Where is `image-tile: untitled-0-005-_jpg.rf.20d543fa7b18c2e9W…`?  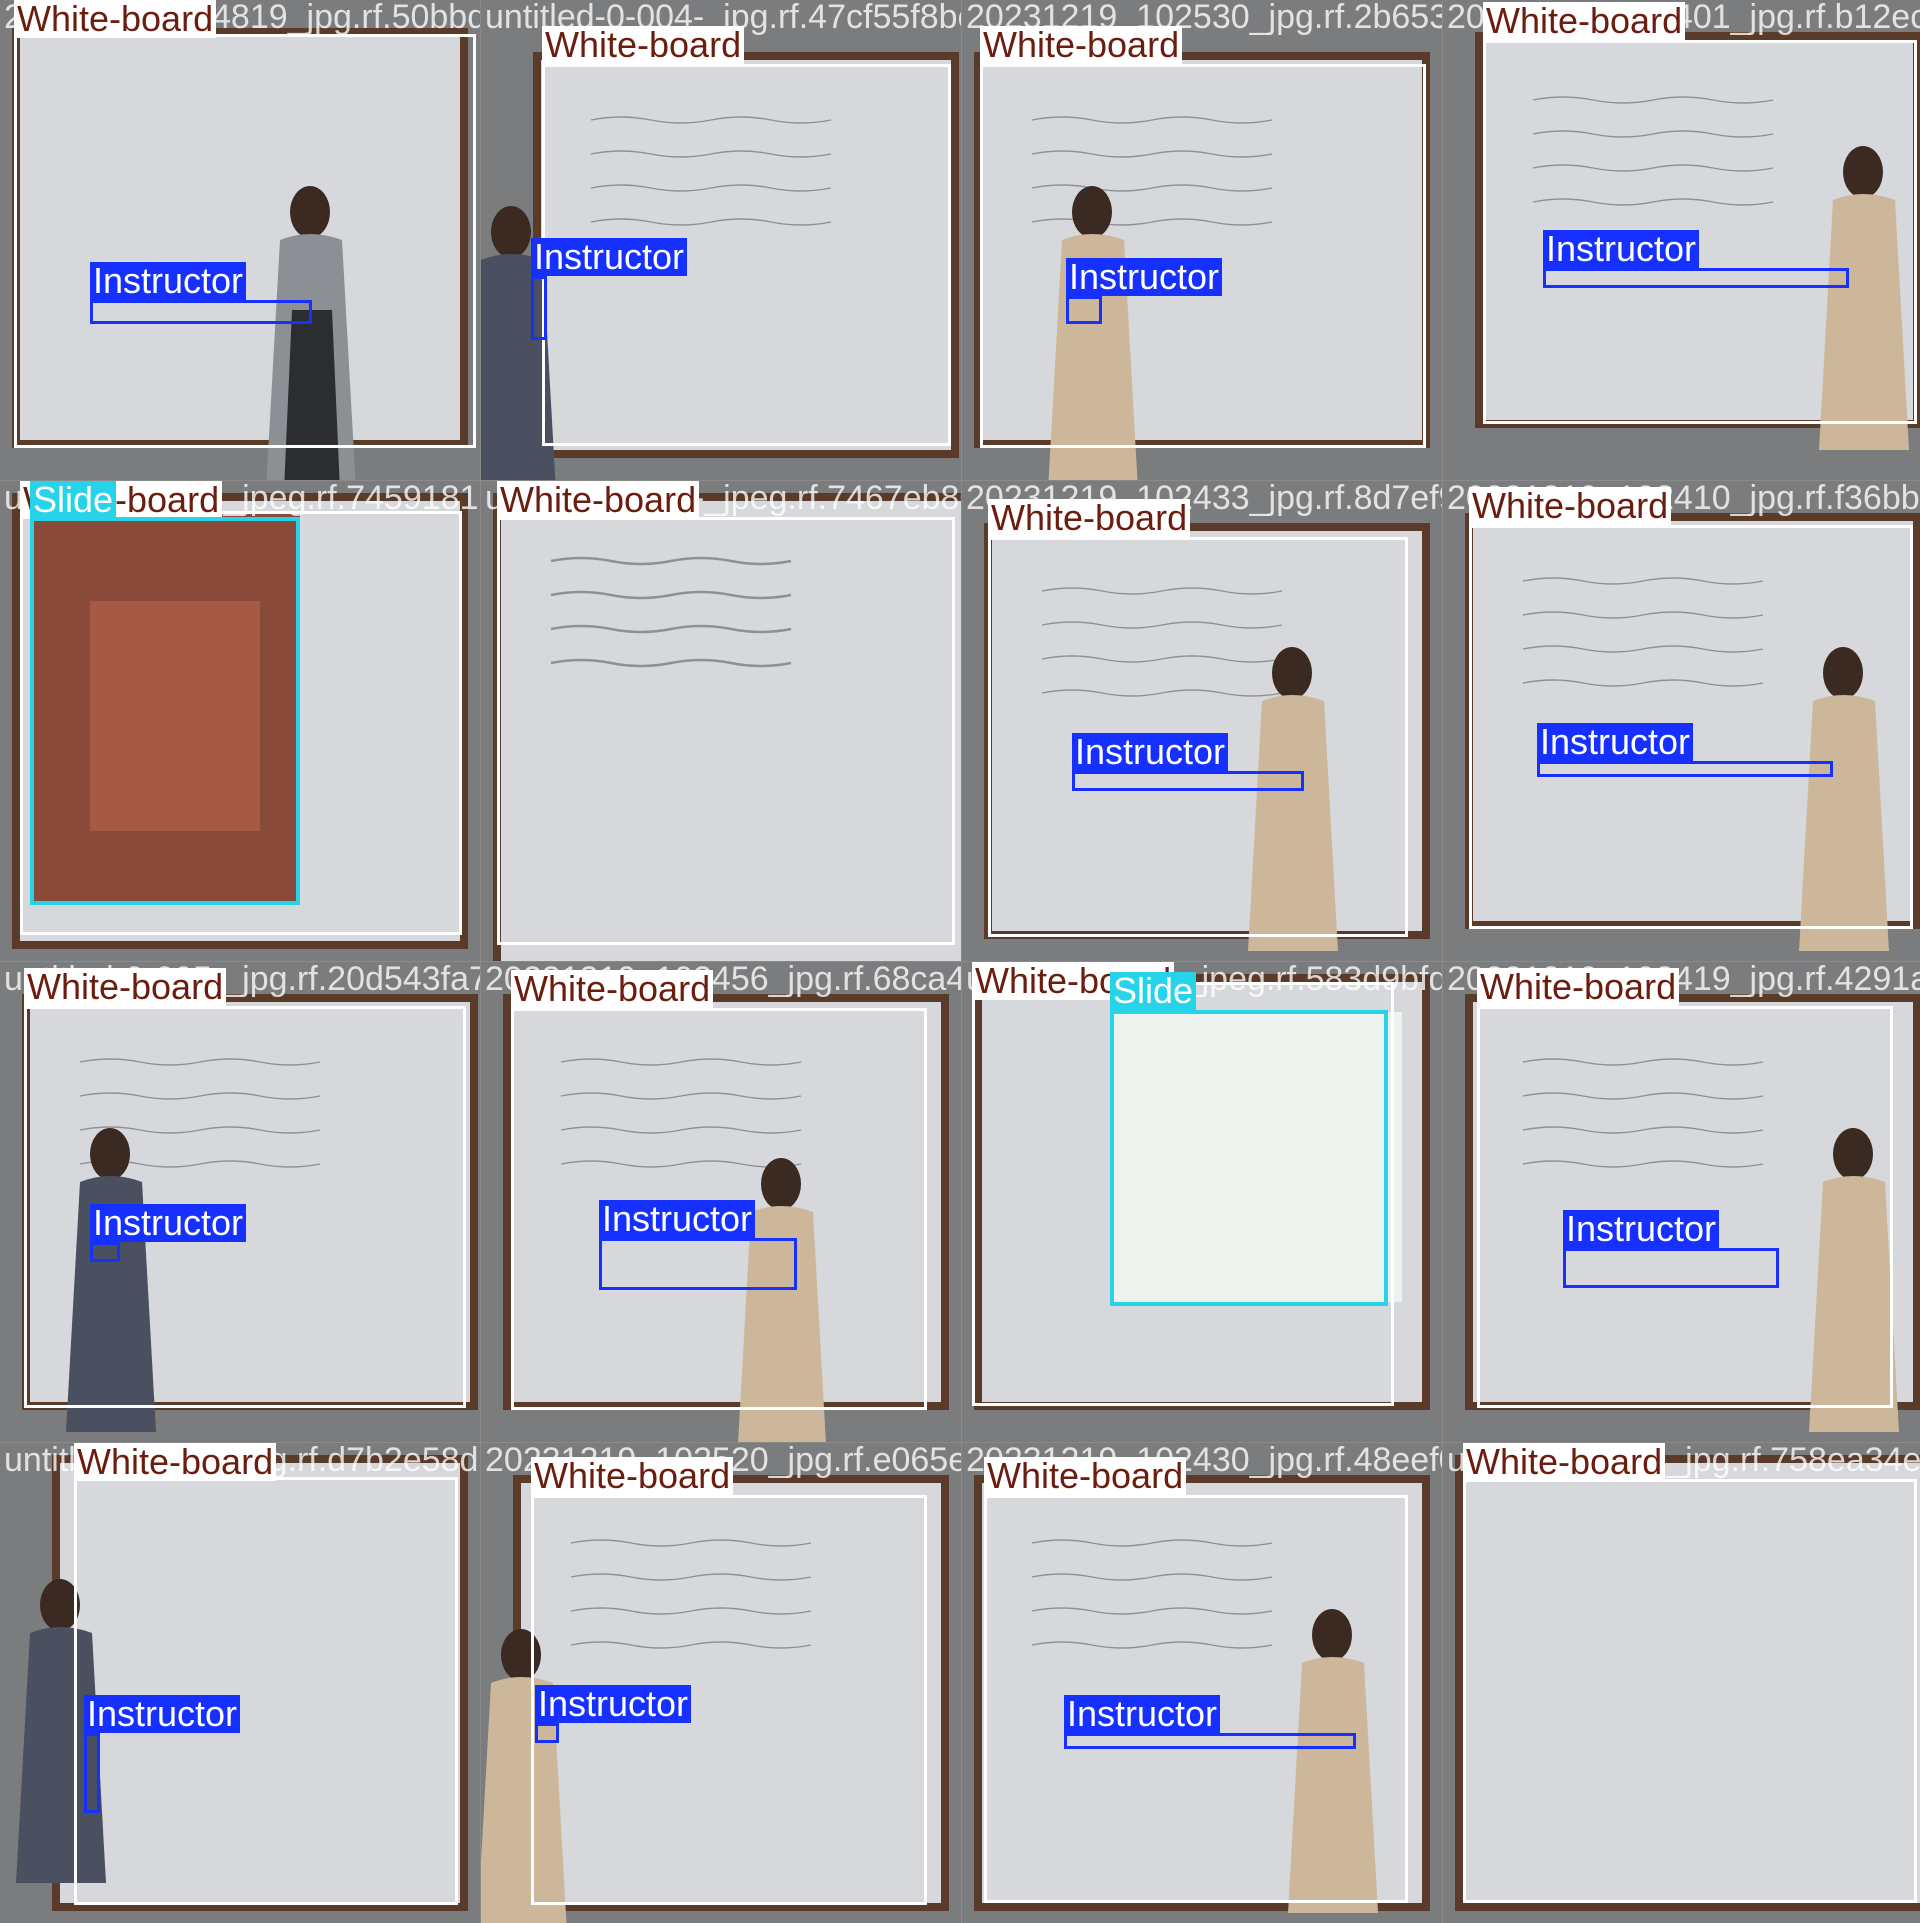
image-tile: untitled-0-005-_jpg.rf.20d543fa7b18c2e9W… is located at coordinates (240, 1202).